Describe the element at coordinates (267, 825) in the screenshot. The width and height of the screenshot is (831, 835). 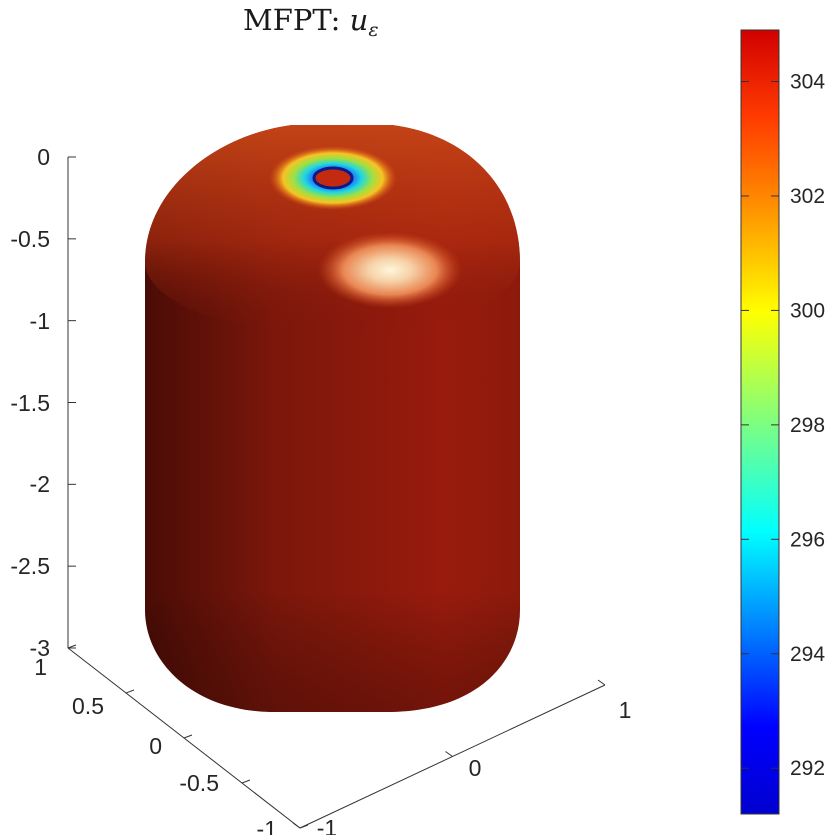
I see `y-tick-label: -1` at that location.